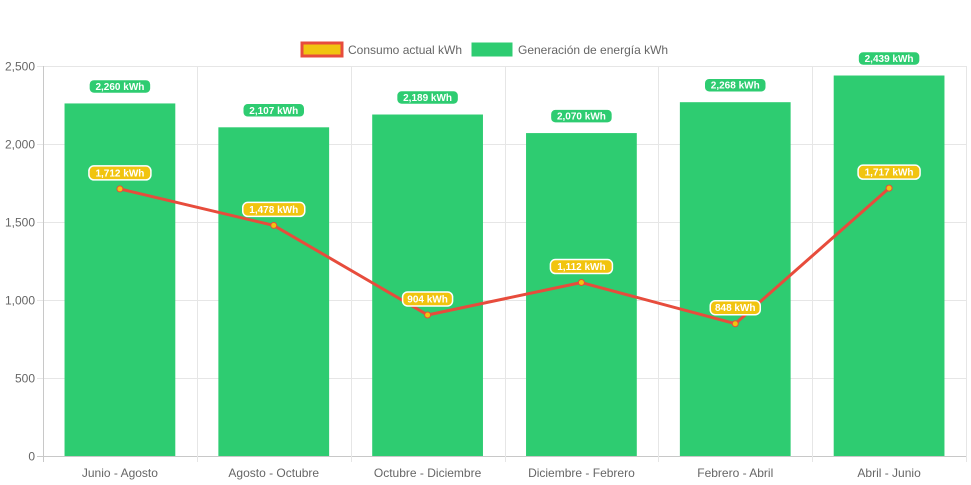 The height and width of the screenshot is (485, 971). I want to click on bar-value-label: 2,189 kWh, so click(427, 98).